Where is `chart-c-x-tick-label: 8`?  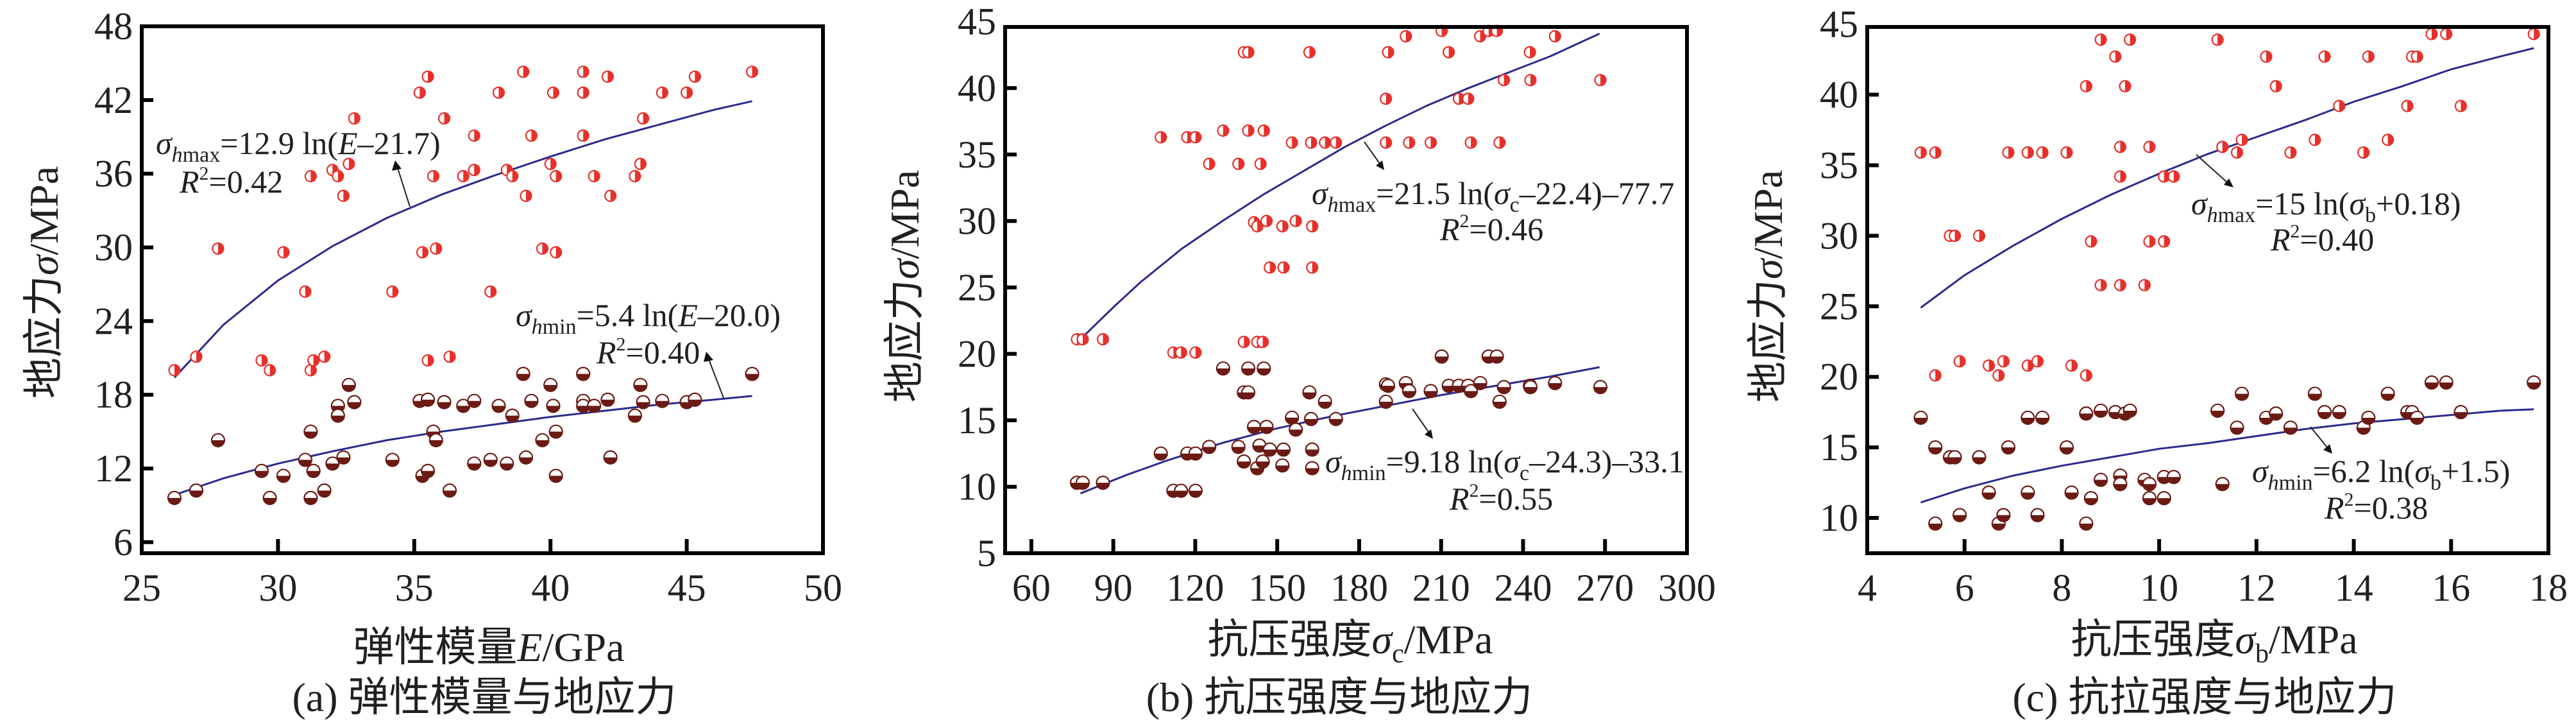
chart-c-x-tick-label: 8 is located at coordinates (2061, 588).